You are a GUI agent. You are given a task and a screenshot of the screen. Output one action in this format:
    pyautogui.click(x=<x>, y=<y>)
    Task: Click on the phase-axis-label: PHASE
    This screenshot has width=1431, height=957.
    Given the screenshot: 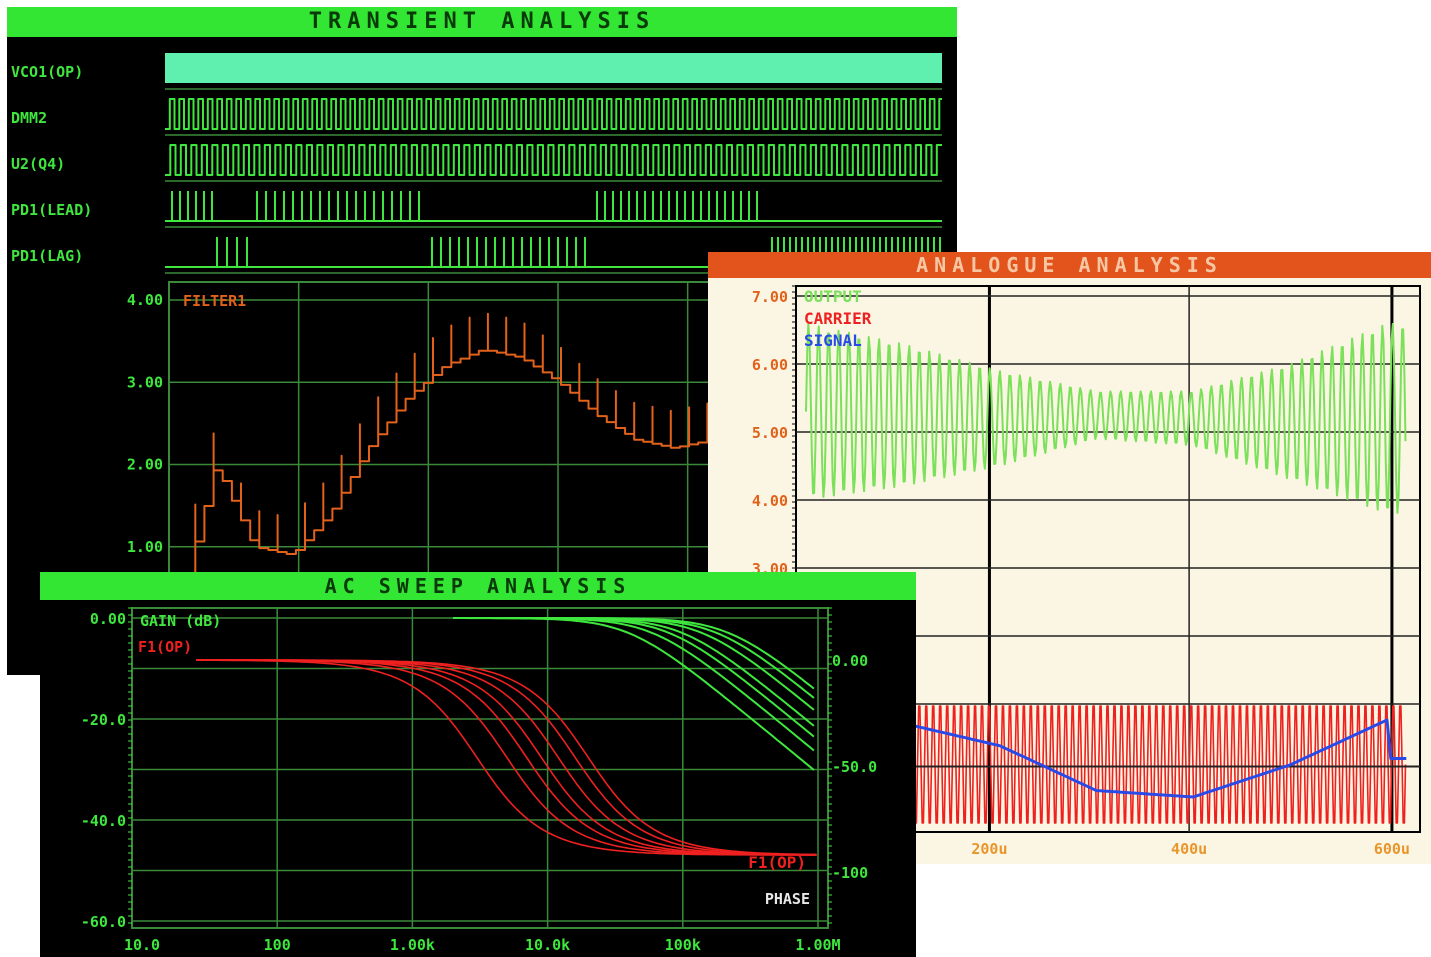 What is the action you would take?
    pyautogui.click(x=787, y=899)
    